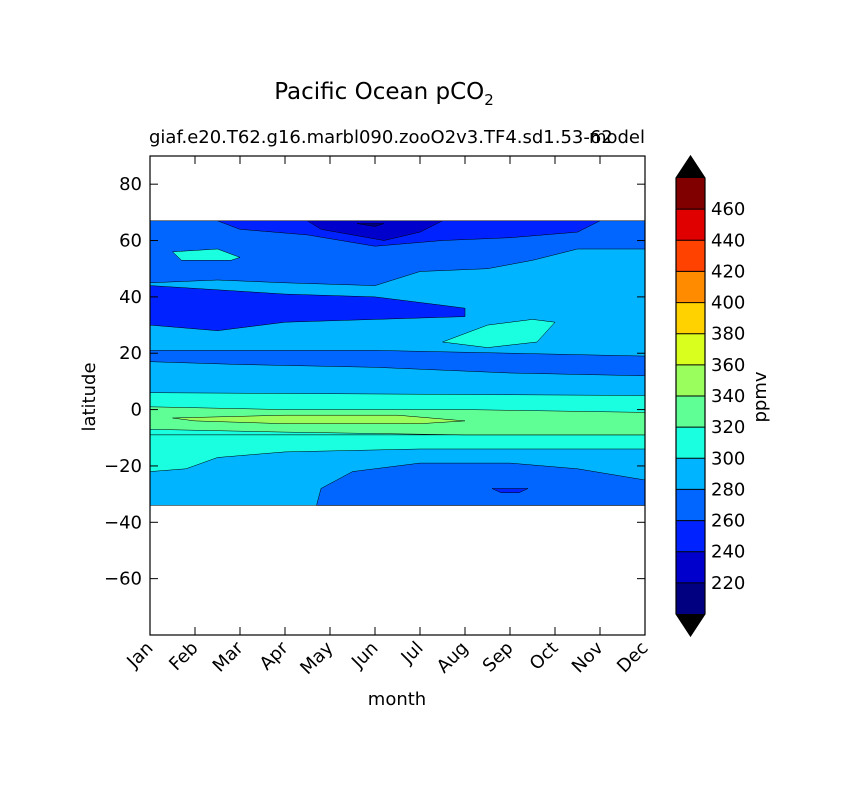 This screenshot has height=792, width=851. I want to click on contour-band-northwest-pacific-winter-patch, so click(206, 254).